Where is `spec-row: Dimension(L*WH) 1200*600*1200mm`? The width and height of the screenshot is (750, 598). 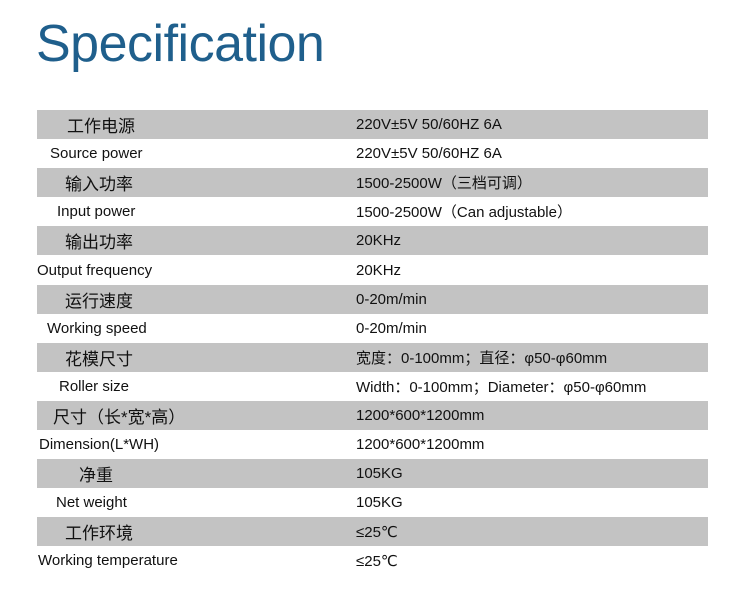 spec-row: Dimension(L*WH) 1200*600*1200mm is located at coordinates (372, 444).